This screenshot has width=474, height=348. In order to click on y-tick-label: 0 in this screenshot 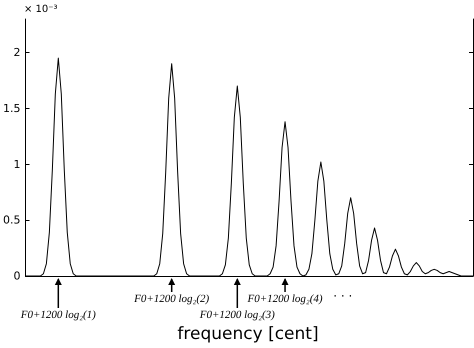, I will do `click(16, 276)`.